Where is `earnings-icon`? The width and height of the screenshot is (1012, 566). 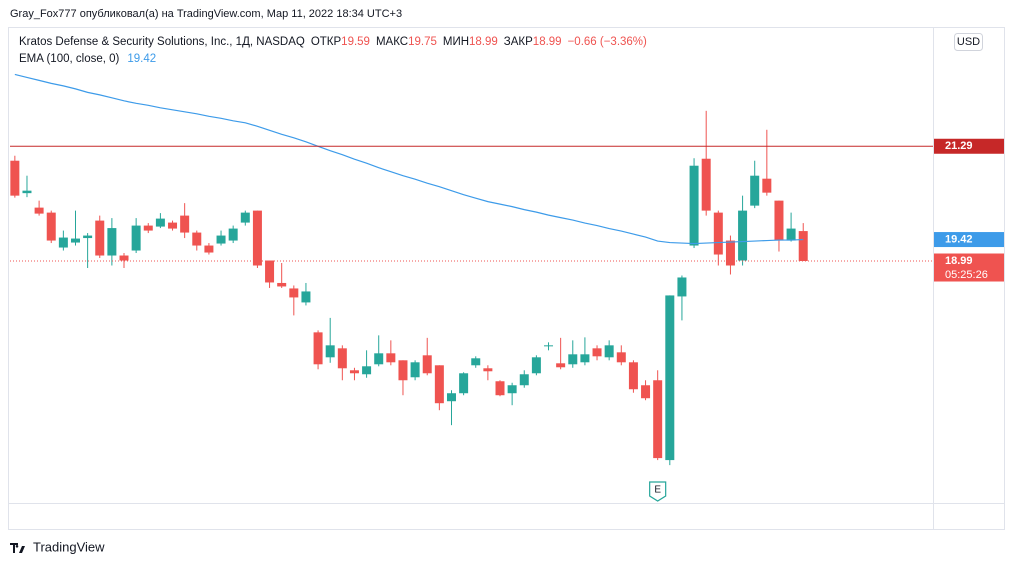 earnings-icon is located at coordinates (658, 491).